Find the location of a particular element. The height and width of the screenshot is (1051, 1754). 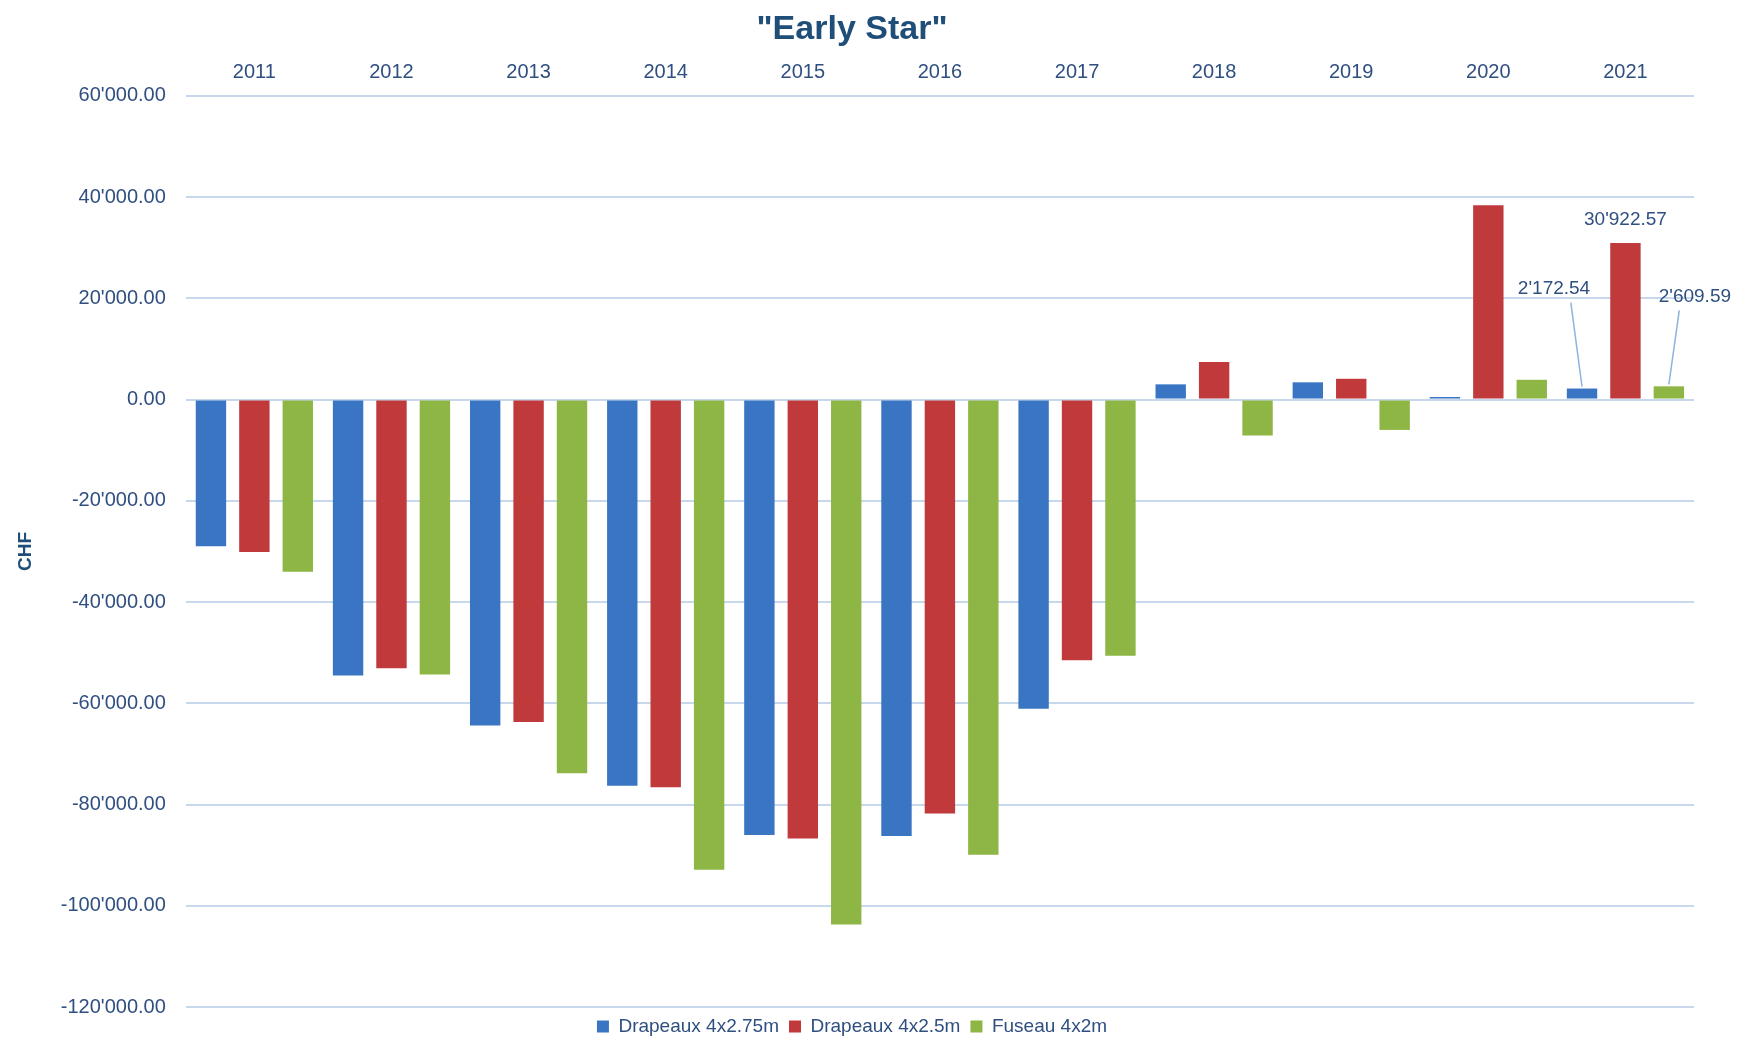

y-tick-label: 20'000.00 is located at coordinates (122, 296).